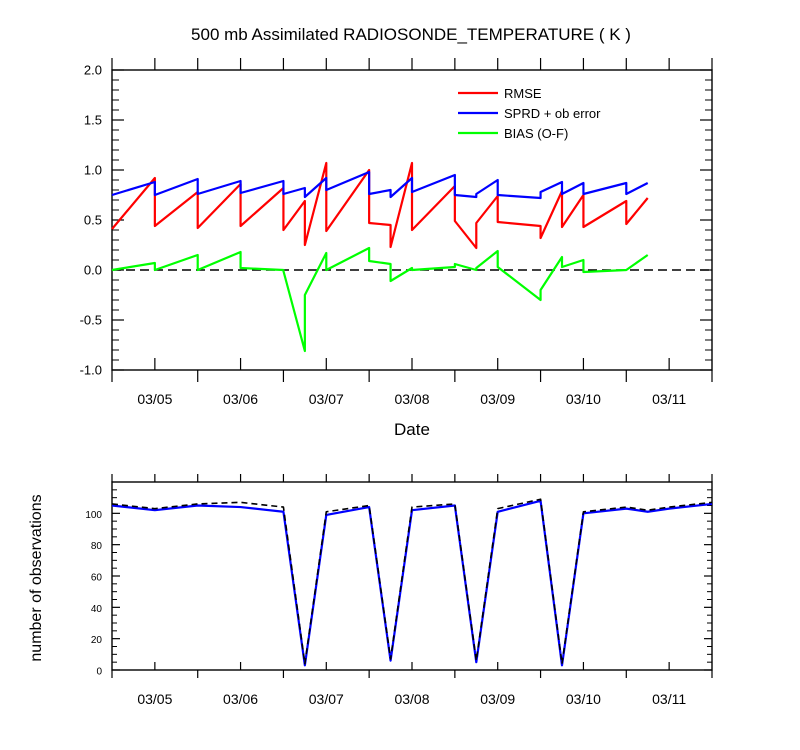  What do you see at coordinates (536, 133) in the screenshot?
I see `legend-label: BIAS (O-F)` at bounding box center [536, 133].